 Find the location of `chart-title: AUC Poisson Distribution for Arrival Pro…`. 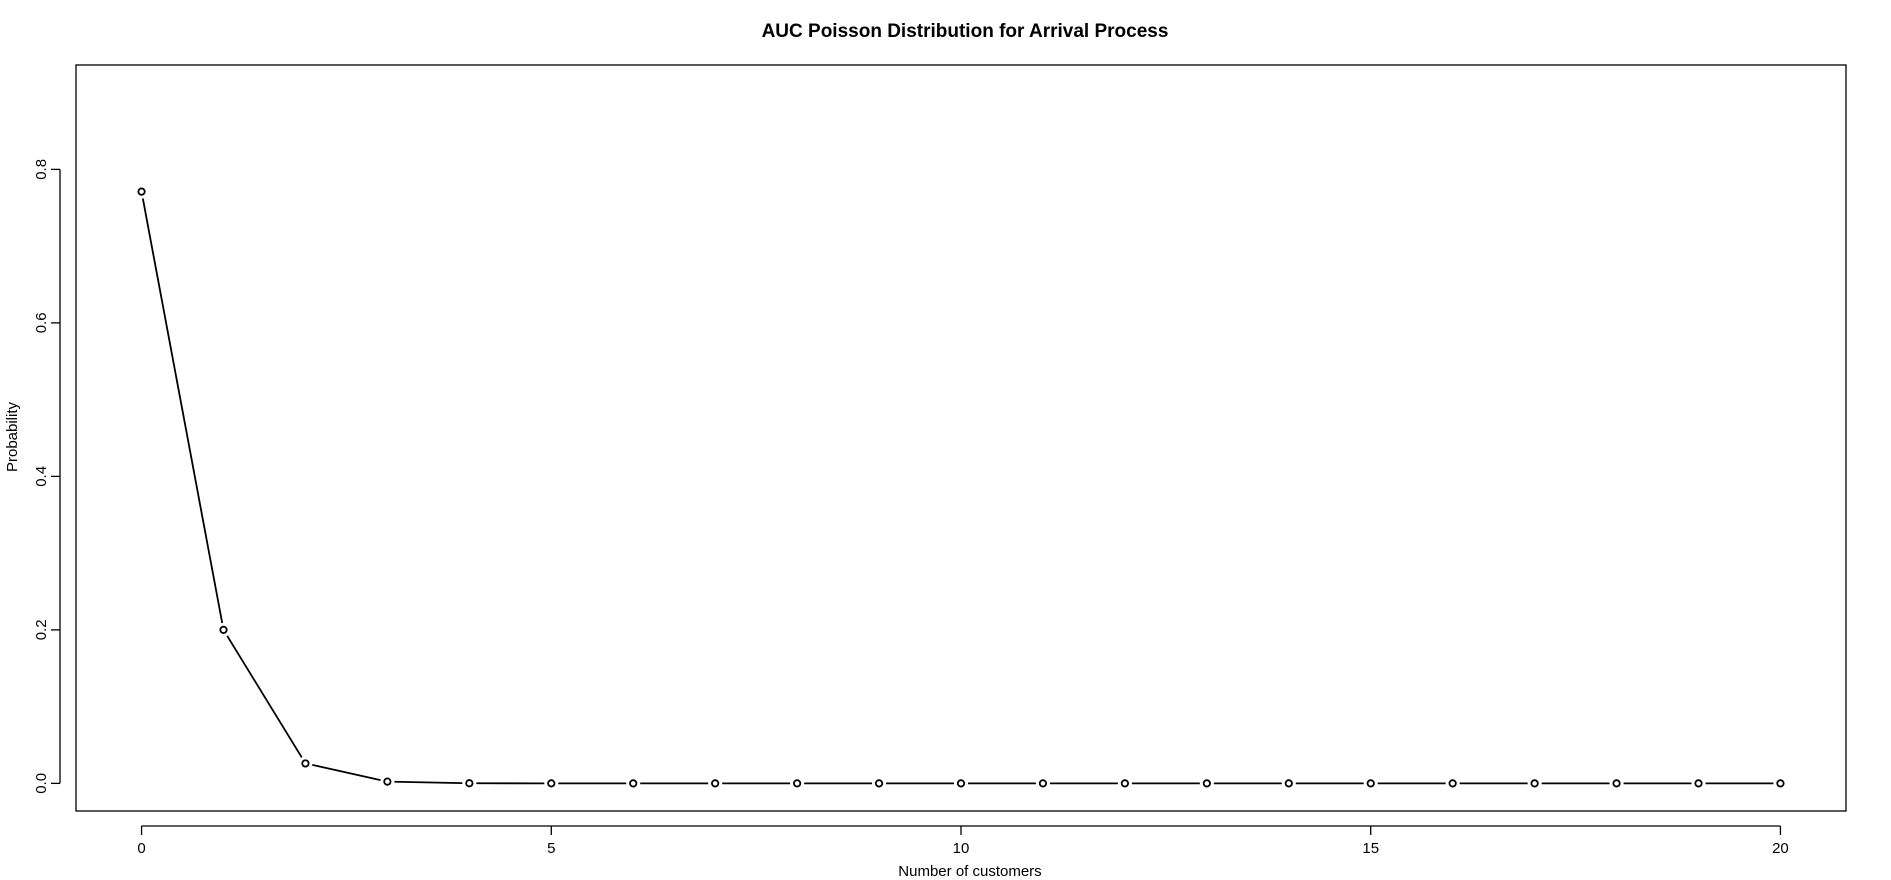

chart-title: AUC Poisson Distribution for Arrival Pro… is located at coordinates (965, 31).